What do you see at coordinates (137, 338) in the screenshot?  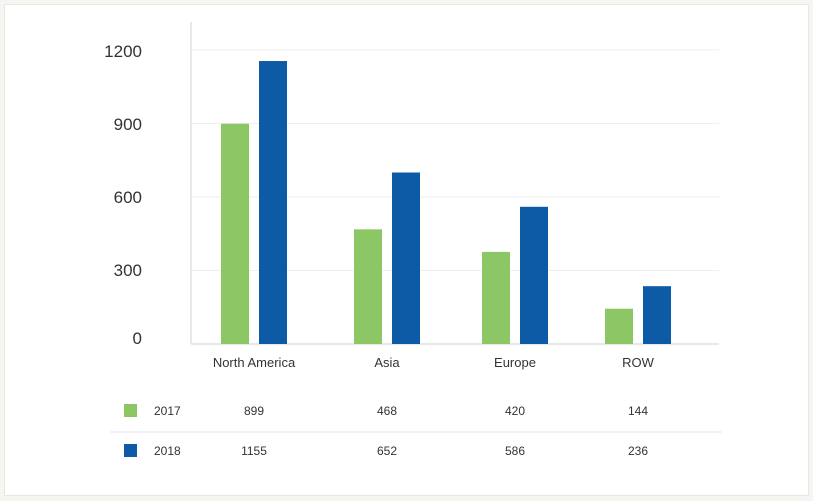 I see `y-tick-label: 0` at bounding box center [137, 338].